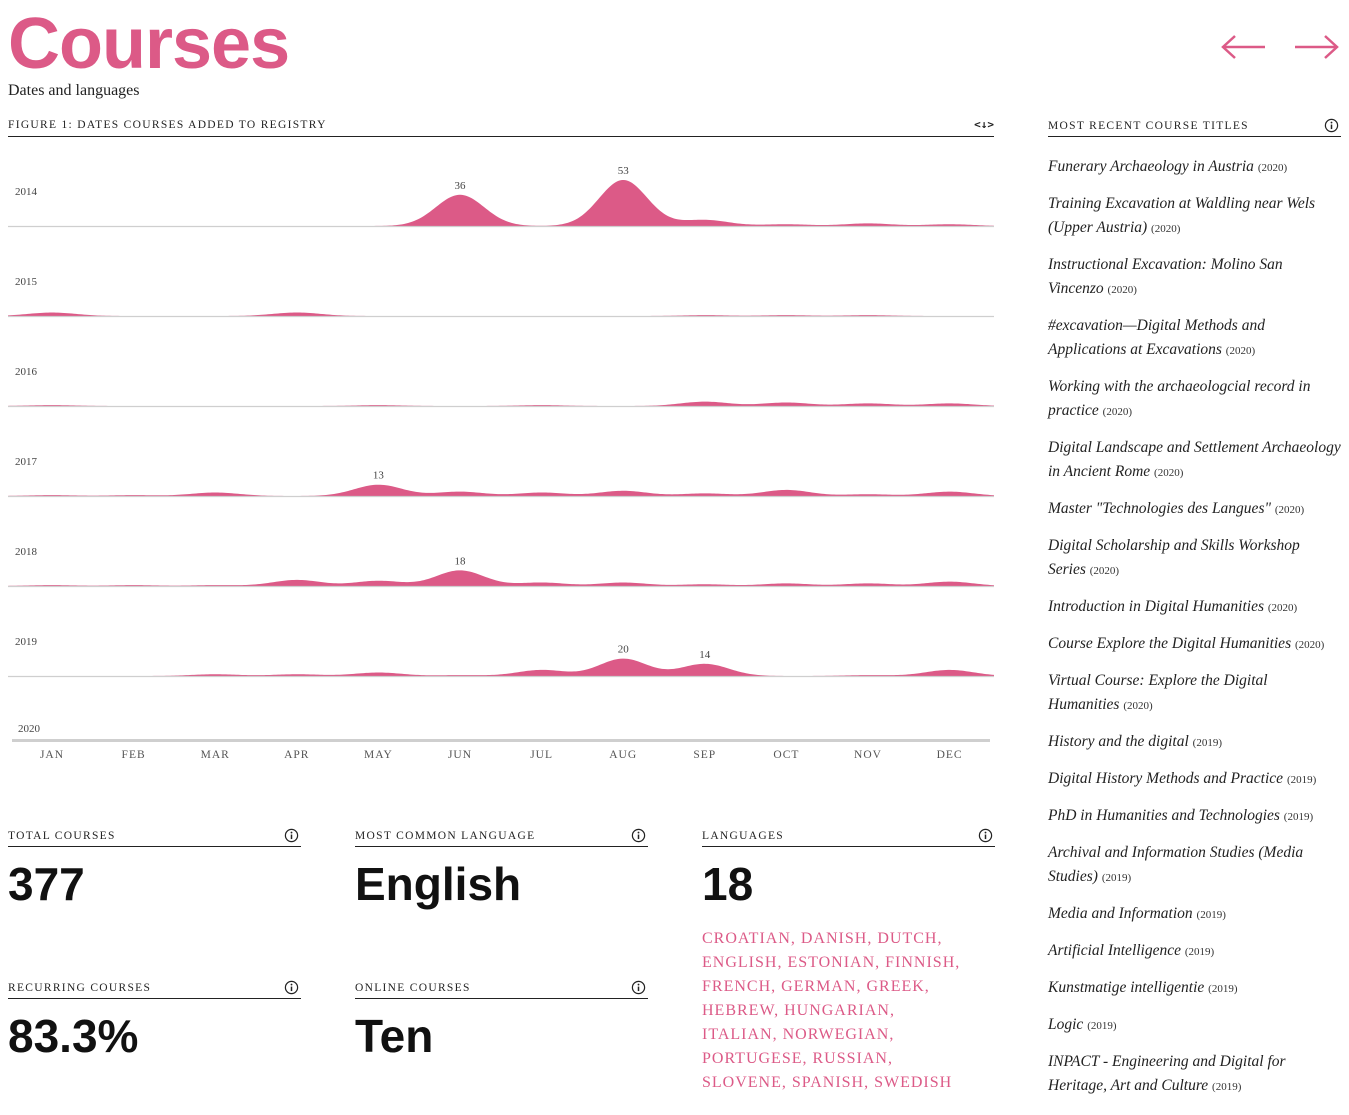  Describe the element at coordinates (296, 755) in the screenshot. I see `x-tick-label: APR` at that location.